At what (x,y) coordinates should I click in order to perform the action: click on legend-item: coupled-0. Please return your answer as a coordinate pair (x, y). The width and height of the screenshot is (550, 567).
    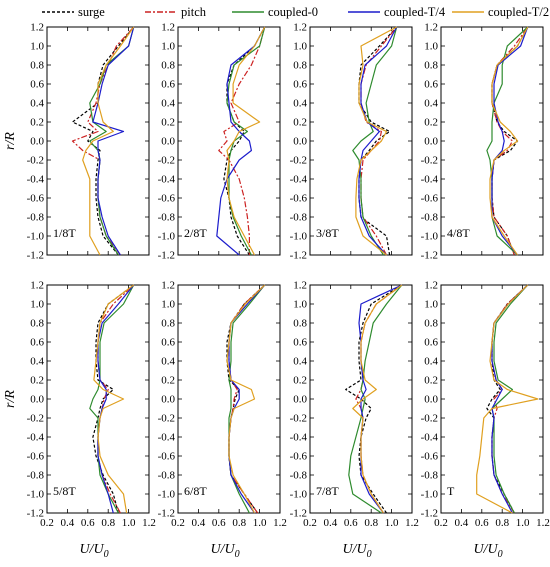
    Looking at the image, I should click on (275, 12).